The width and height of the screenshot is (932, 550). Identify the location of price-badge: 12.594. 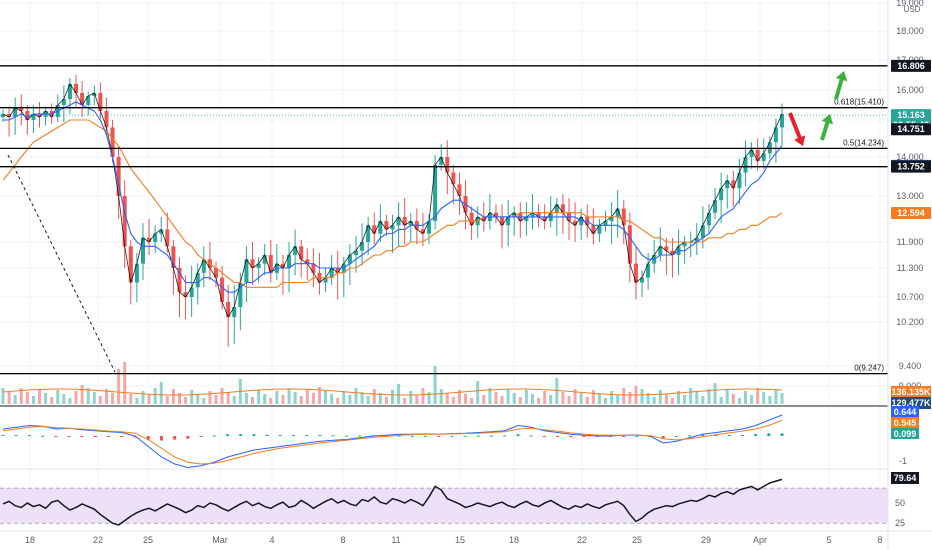
(911, 212).